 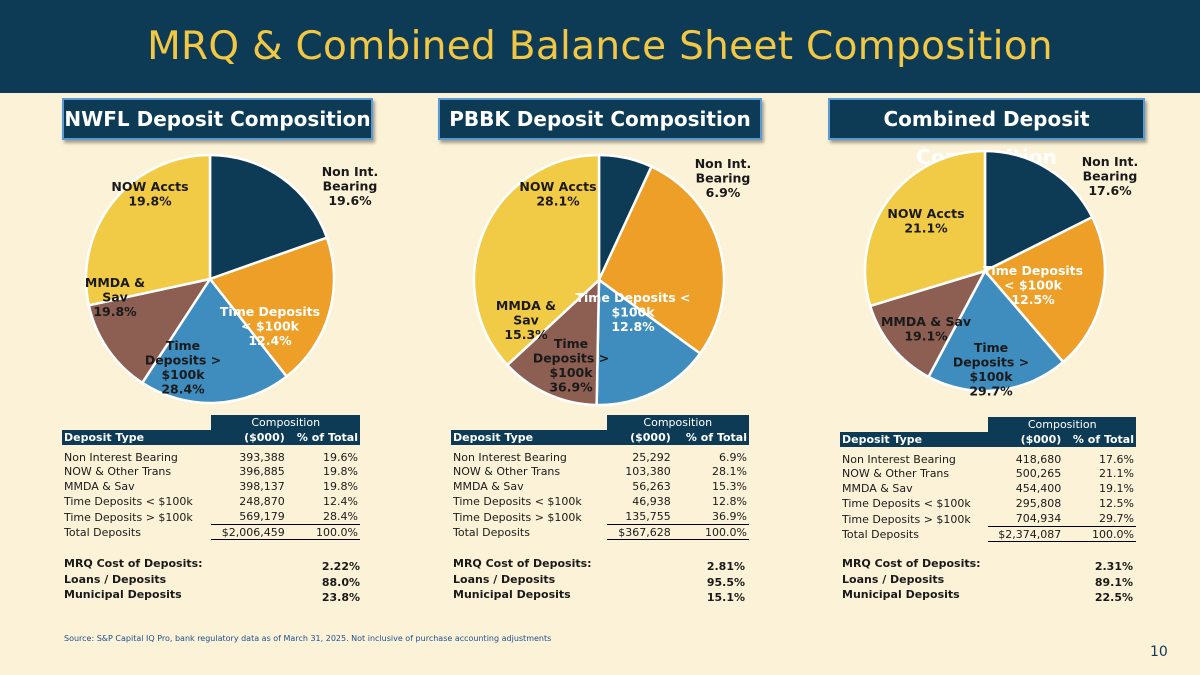 What do you see at coordinates (526, 320) in the screenshot?
I see `pie-label-mmda-sav: MMDA & Sav 15.3%` at bounding box center [526, 320].